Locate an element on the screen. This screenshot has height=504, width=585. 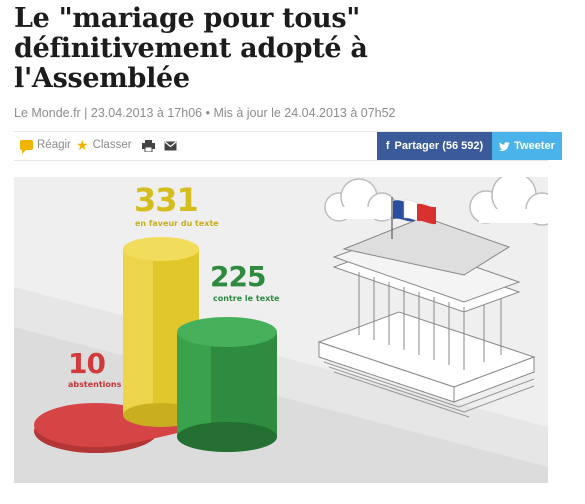
assemblee-building is located at coordinates (426, 309).